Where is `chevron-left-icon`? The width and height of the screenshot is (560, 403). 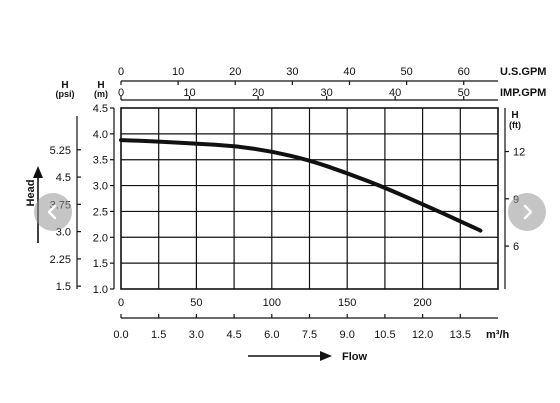
chevron-left-icon is located at coordinates (52, 212).